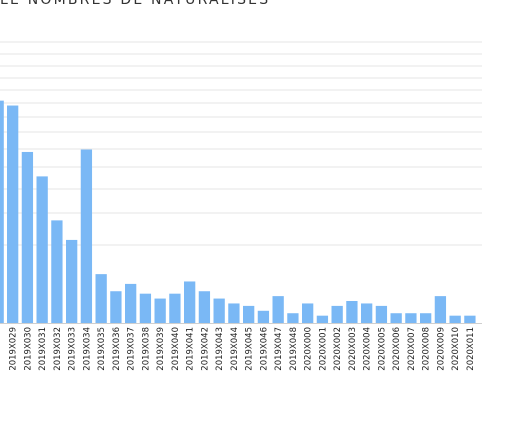  Describe the element at coordinates (13, 214) in the screenshot. I see `bar-2019X029` at that location.